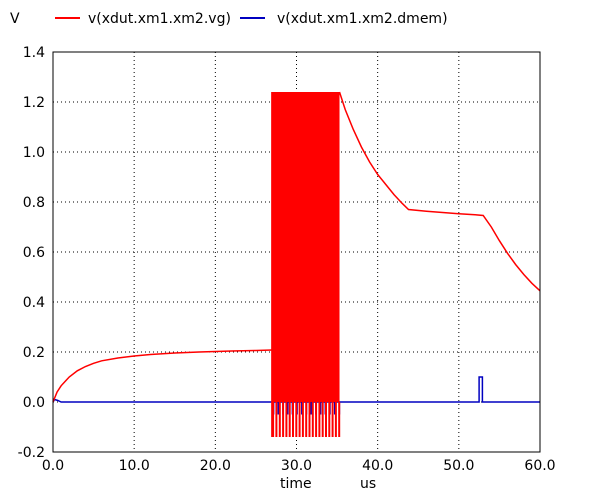 The image size is (595, 499). I want to click on y-unit-label: V, so click(15, 19).